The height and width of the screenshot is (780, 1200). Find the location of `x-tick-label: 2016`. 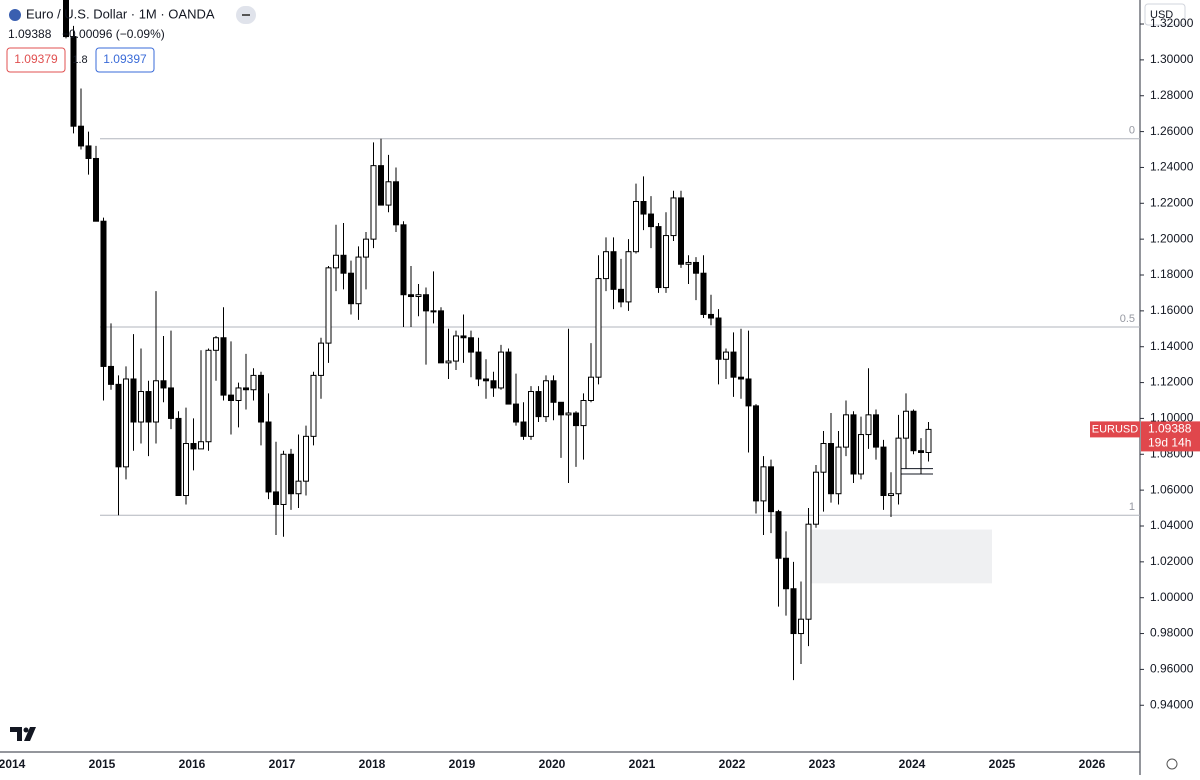

x-tick-label: 2016 is located at coordinates (192, 764).